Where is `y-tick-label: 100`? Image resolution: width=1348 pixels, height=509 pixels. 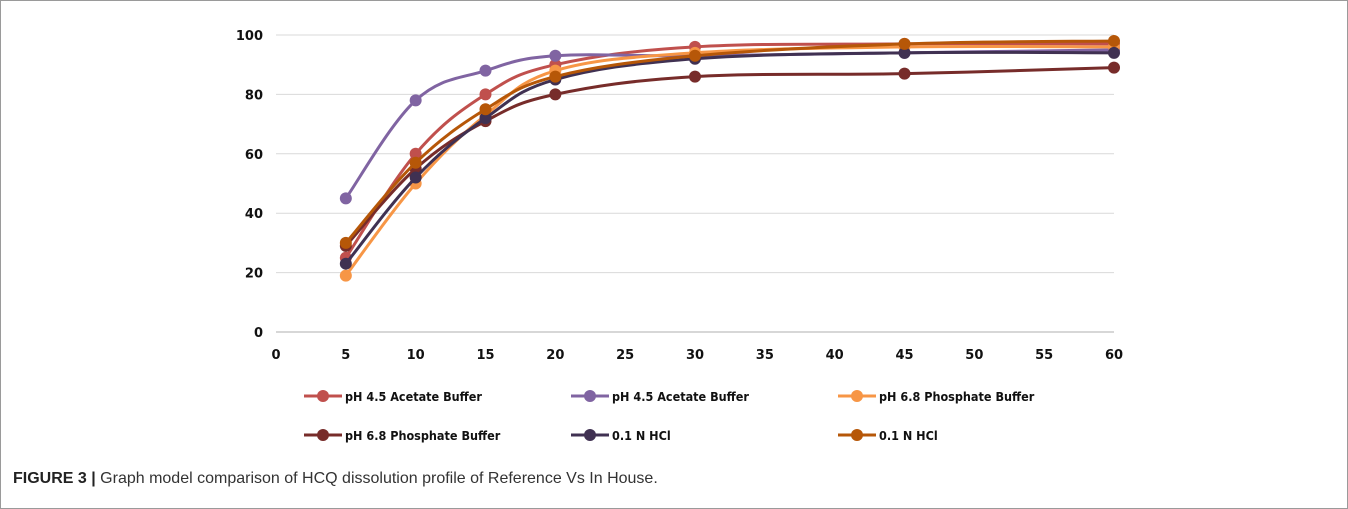
y-tick-label: 100 is located at coordinates (249, 36).